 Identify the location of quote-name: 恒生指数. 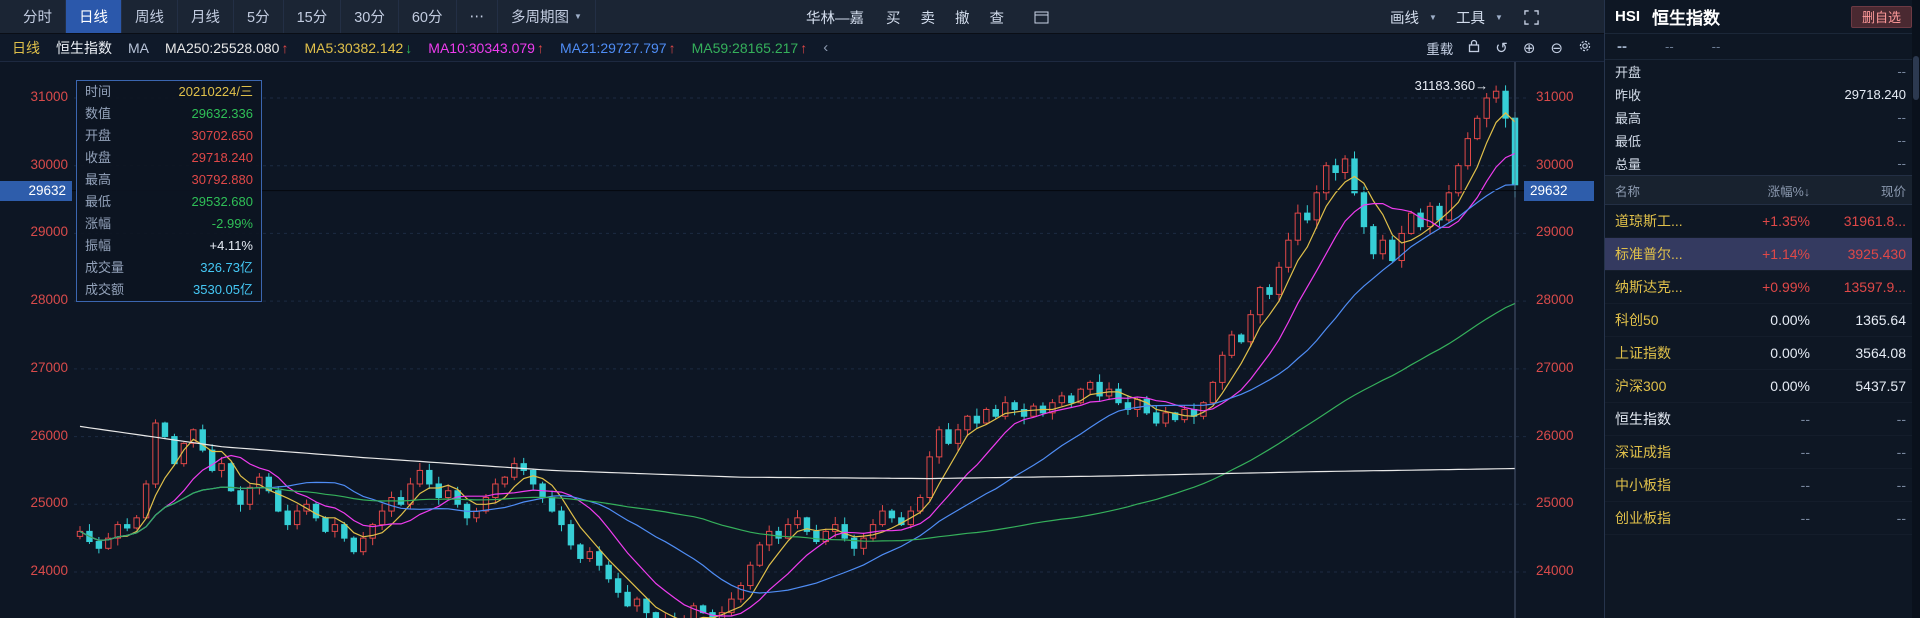
(1643, 419).